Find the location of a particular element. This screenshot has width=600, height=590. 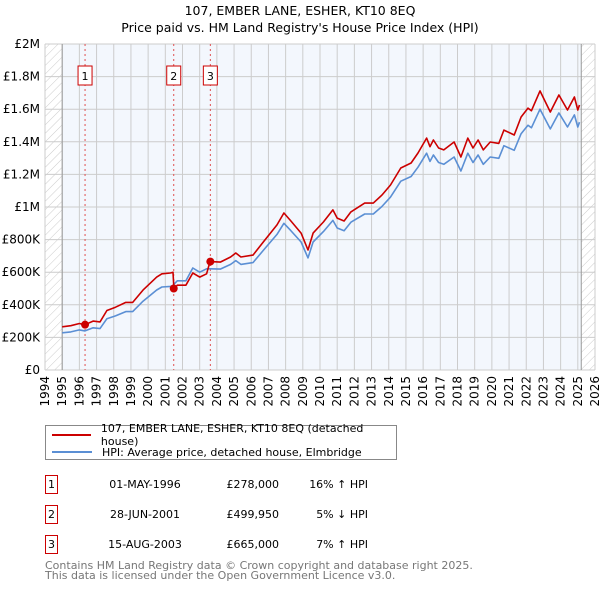

x-tick-label: 2017 is located at coordinates (440, 391).